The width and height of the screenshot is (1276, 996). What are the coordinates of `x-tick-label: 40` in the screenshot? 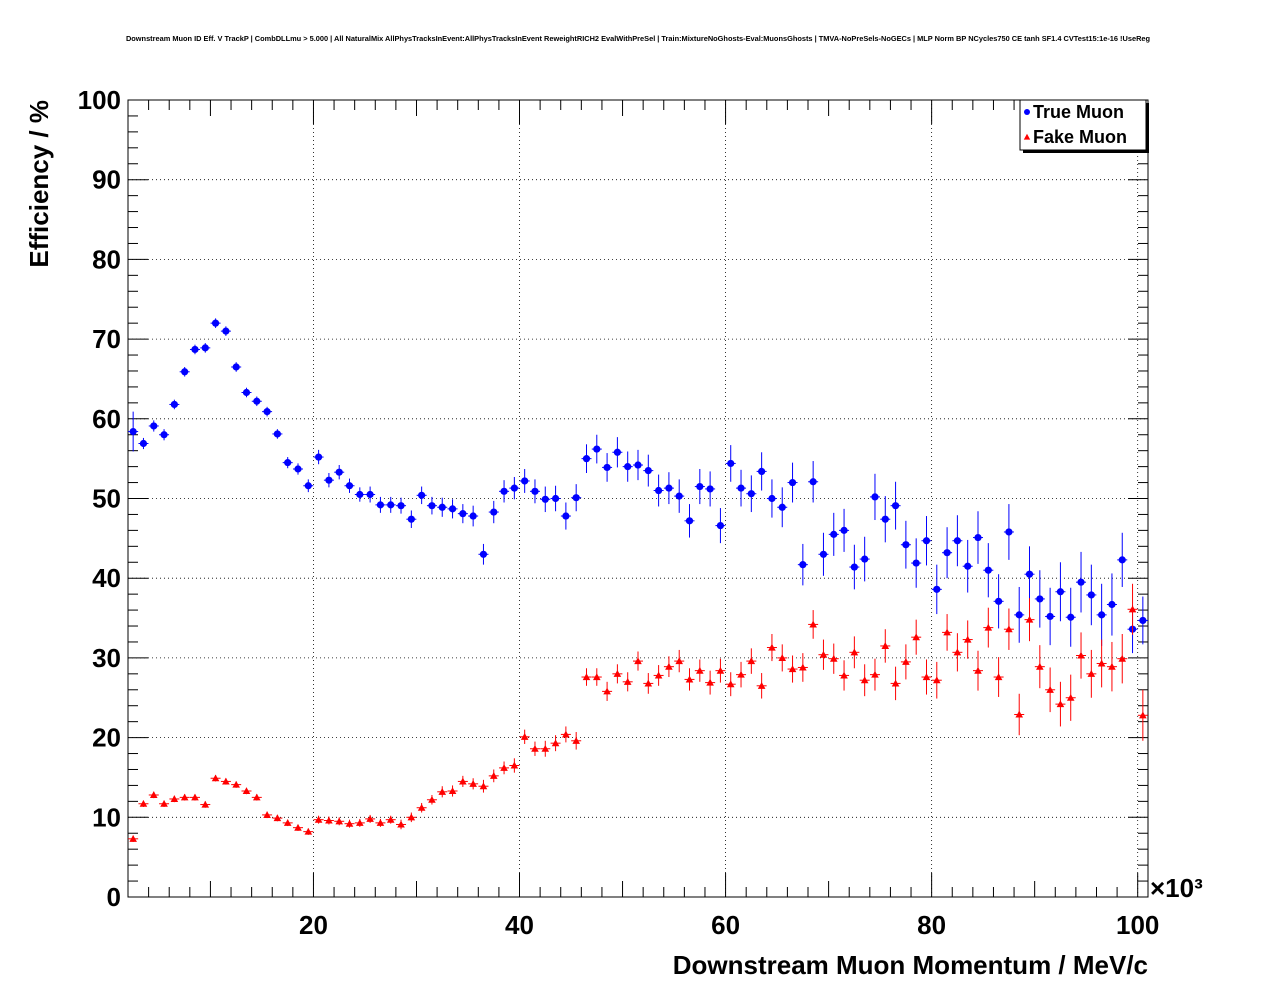 It's located at (519, 925).